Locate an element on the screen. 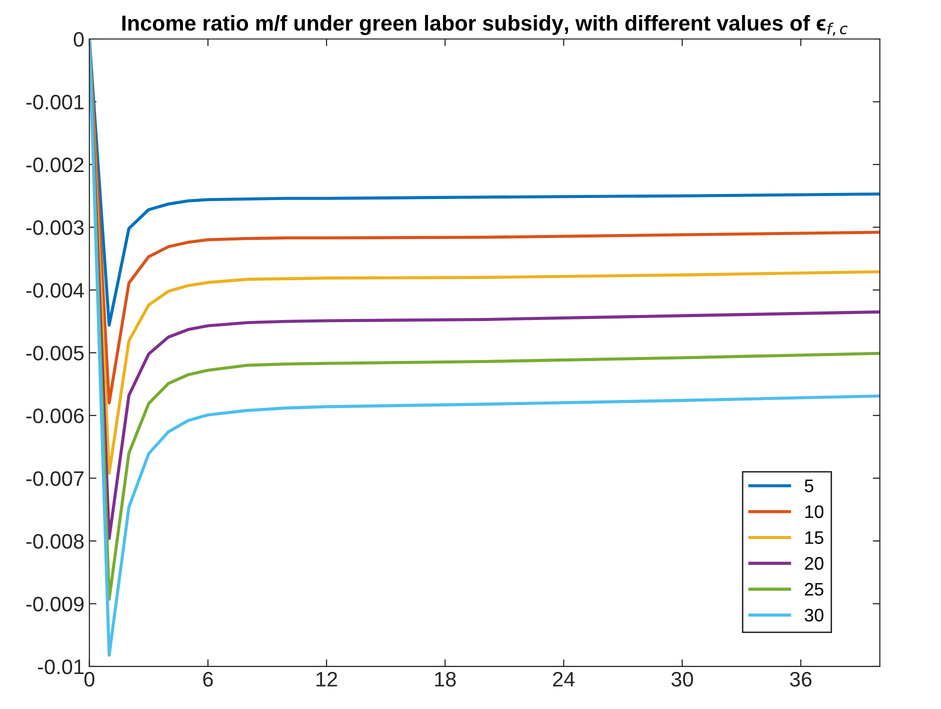 The image size is (941, 709). y-tick-label: -0.008 is located at coordinates (55, 541).